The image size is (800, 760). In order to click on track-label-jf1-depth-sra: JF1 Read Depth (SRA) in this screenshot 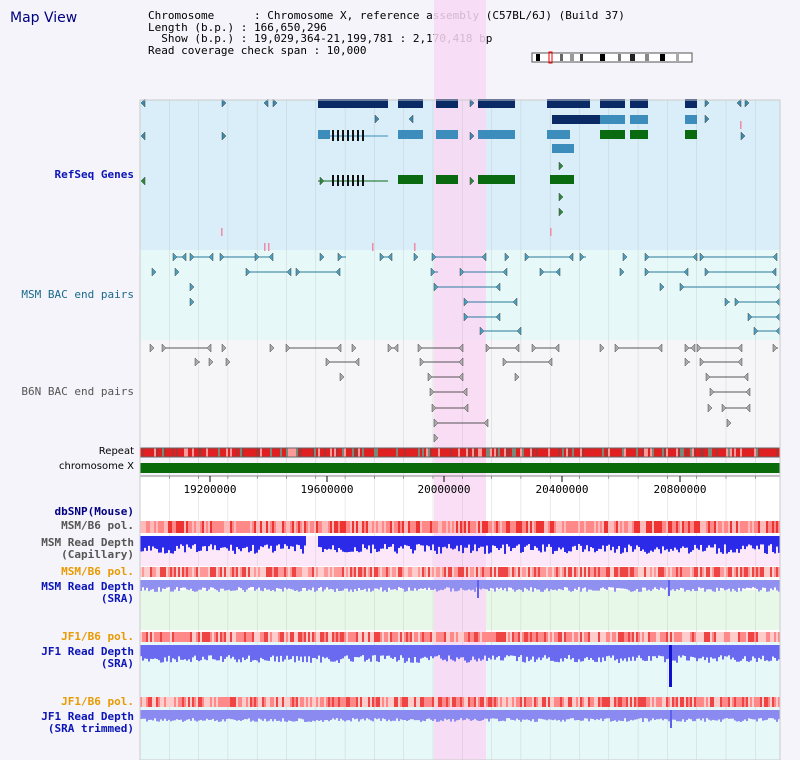, I will do `click(87, 657)`.